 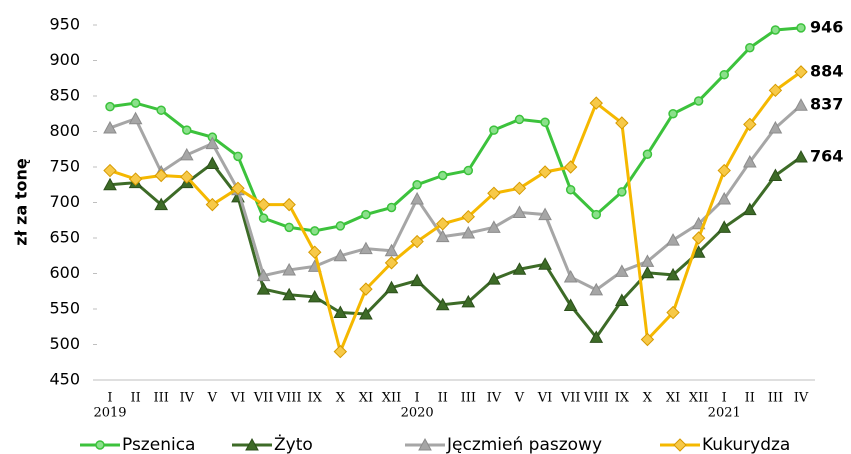 I want to click on x-tick-label: X, so click(x=341, y=398).